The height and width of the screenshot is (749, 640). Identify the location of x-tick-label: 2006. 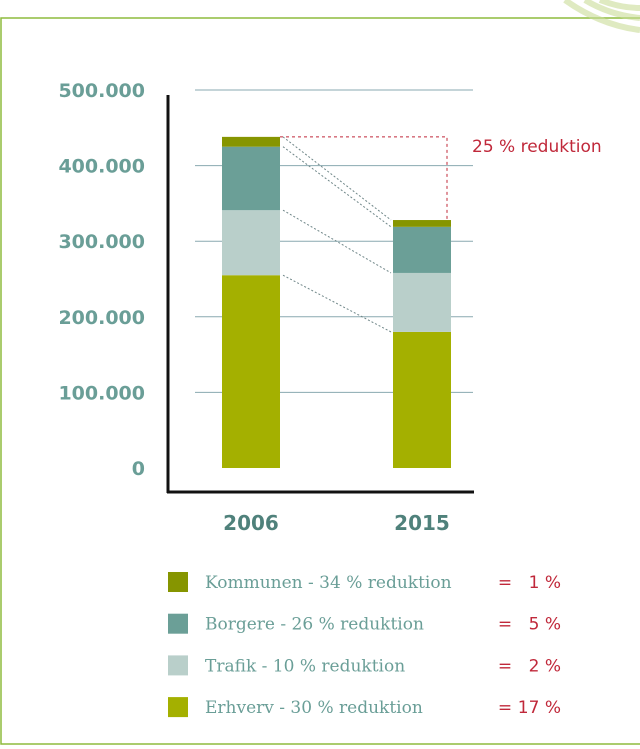
(251, 523).